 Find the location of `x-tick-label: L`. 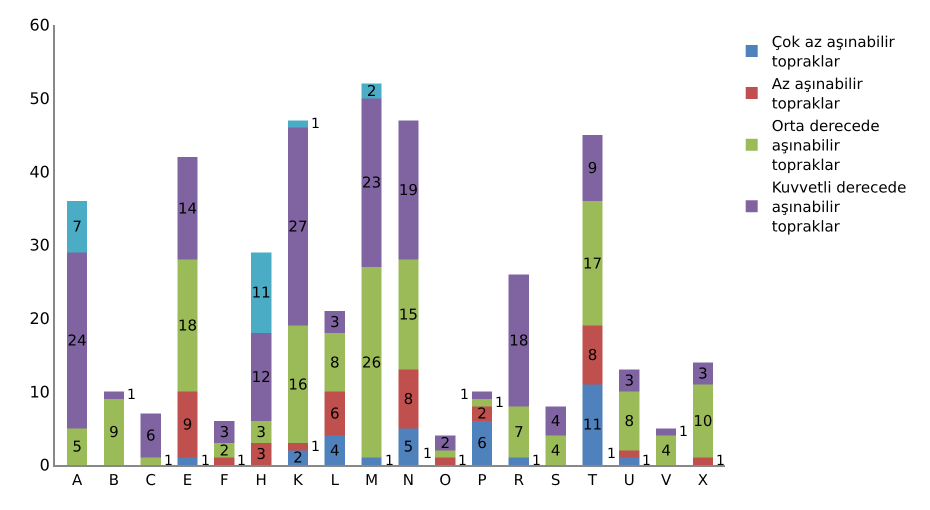

x-tick-label: L is located at coordinates (335, 480).